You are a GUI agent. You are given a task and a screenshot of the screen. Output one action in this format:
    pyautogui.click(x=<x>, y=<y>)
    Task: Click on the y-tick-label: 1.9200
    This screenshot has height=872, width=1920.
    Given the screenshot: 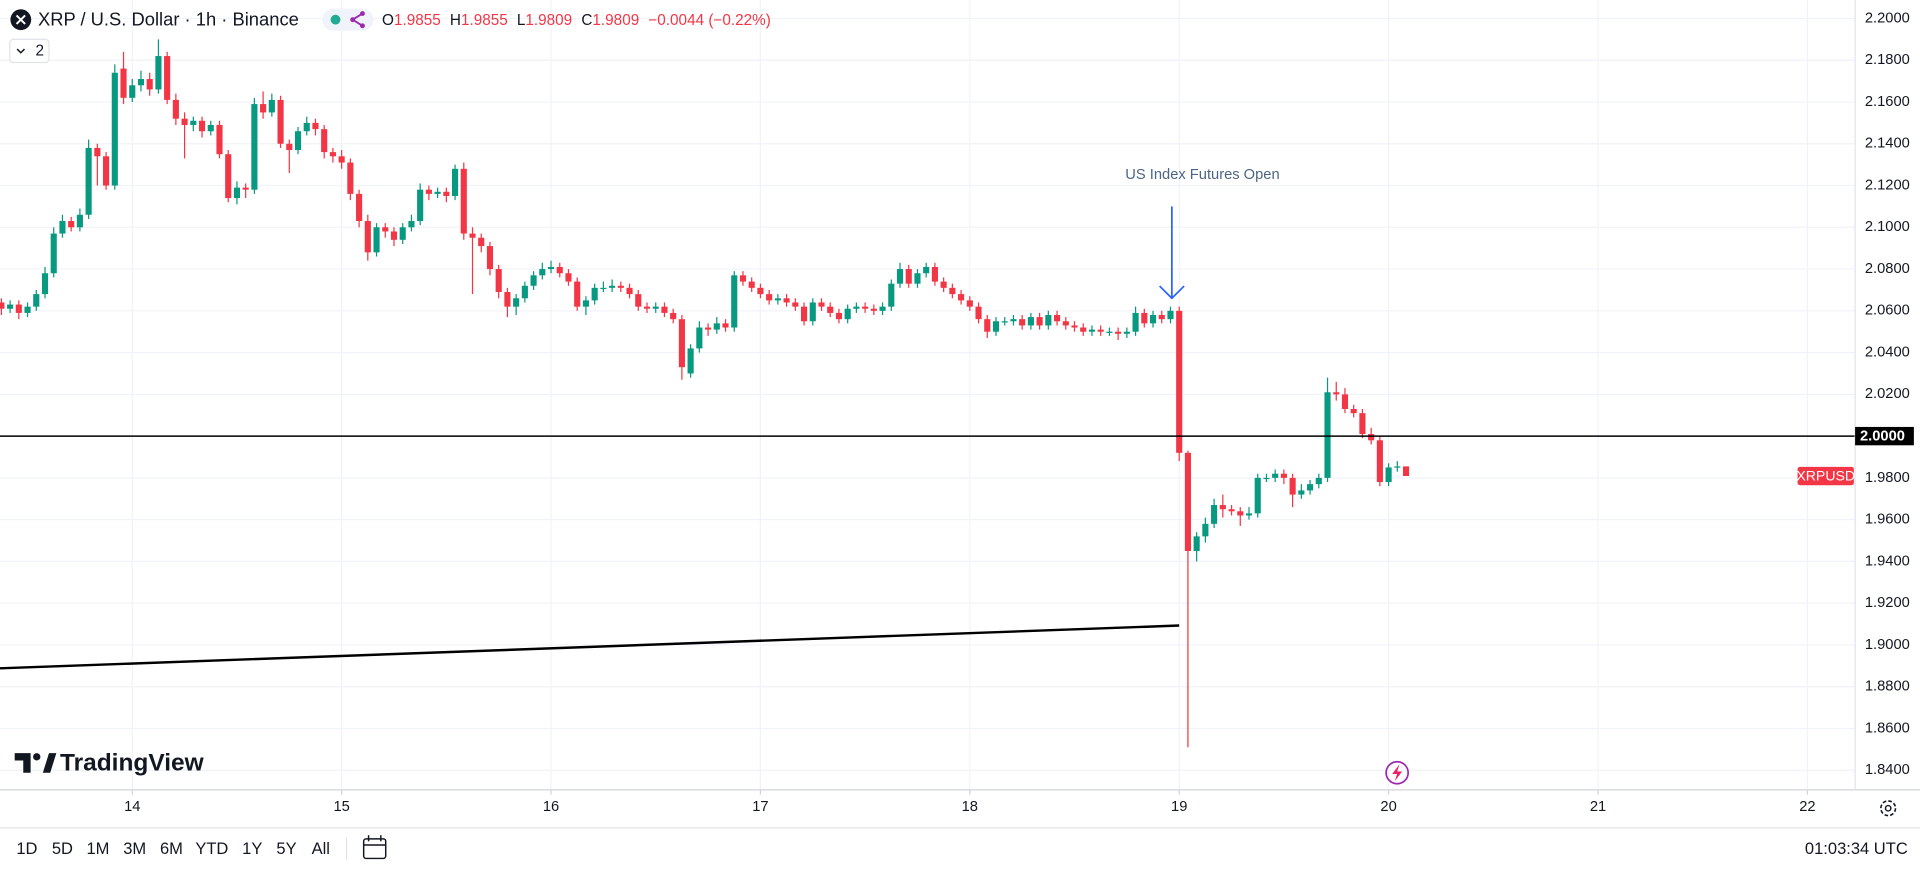 What is the action you would take?
    pyautogui.click(x=1887, y=603)
    